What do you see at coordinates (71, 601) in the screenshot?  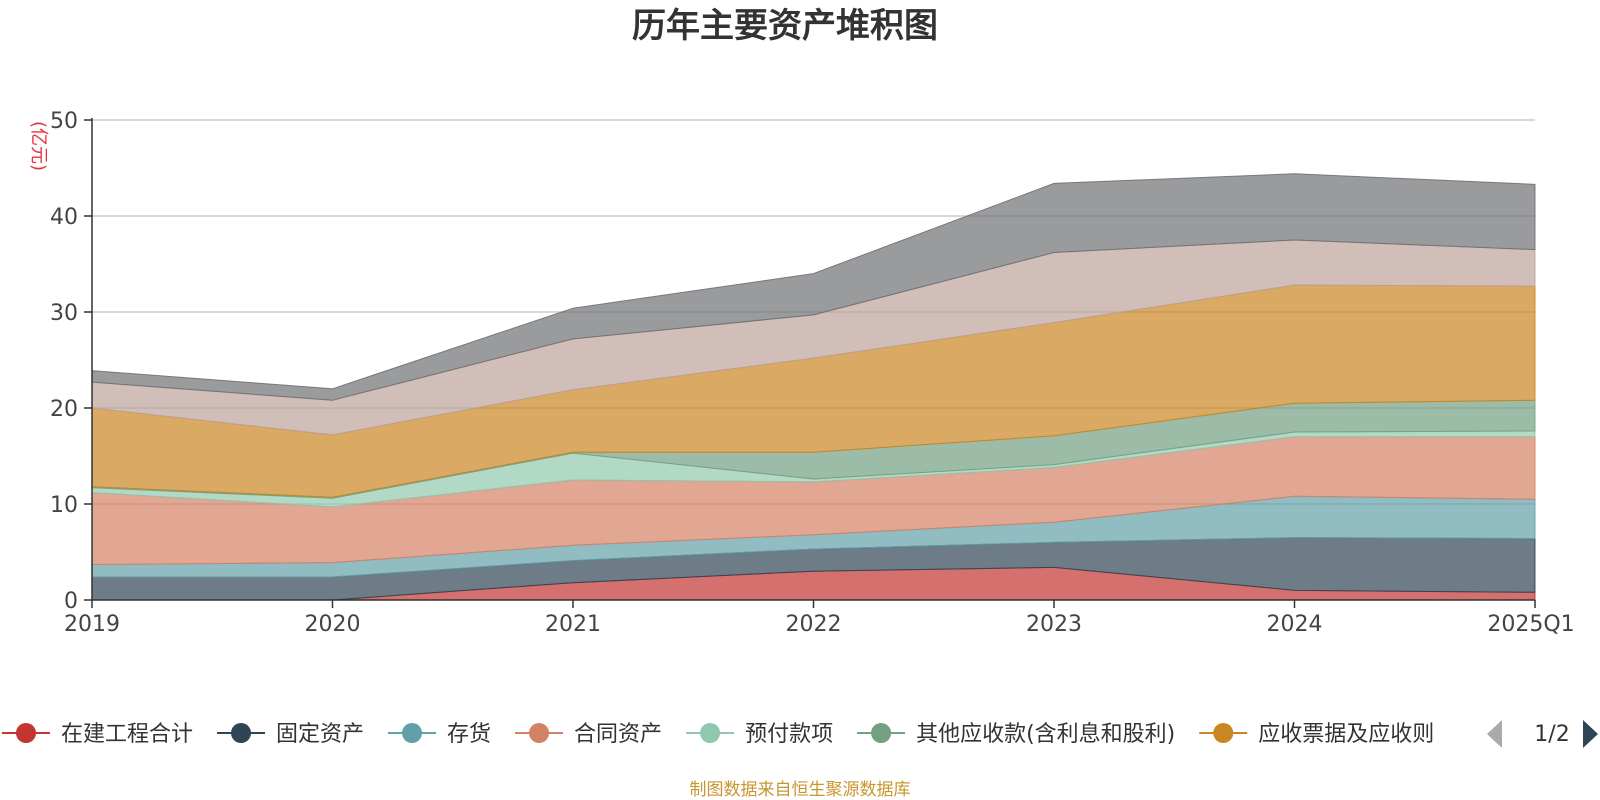 I see `y-tick-label: 0` at bounding box center [71, 601].